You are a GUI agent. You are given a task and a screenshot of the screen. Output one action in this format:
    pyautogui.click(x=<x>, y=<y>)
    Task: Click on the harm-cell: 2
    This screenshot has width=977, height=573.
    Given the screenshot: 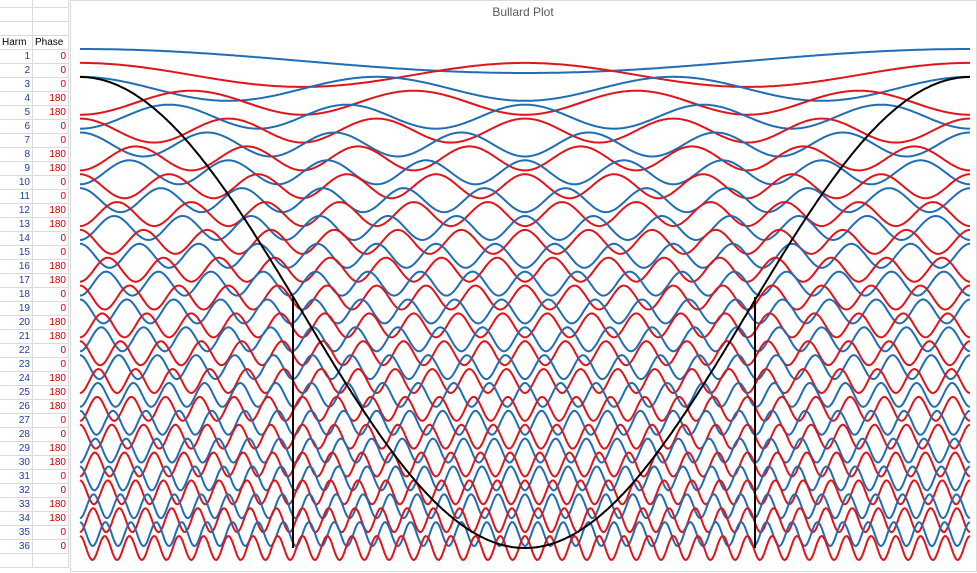 What is the action you would take?
    pyautogui.click(x=16, y=71)
    